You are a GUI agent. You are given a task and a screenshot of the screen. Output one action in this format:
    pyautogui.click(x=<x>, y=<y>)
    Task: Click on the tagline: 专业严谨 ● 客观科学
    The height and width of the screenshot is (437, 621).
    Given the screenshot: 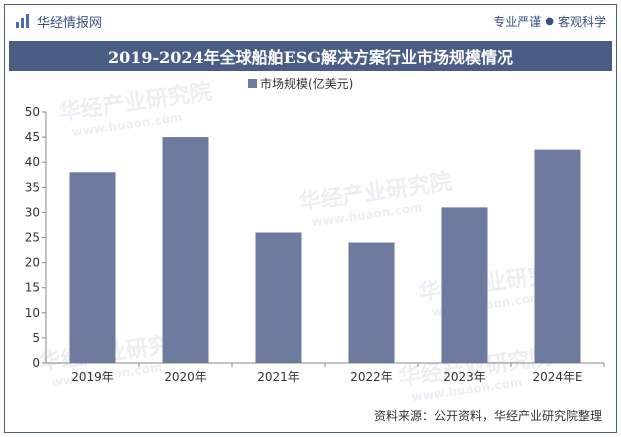 What is the action you would take?
    pyautogui.click(x=549, y=21)
    